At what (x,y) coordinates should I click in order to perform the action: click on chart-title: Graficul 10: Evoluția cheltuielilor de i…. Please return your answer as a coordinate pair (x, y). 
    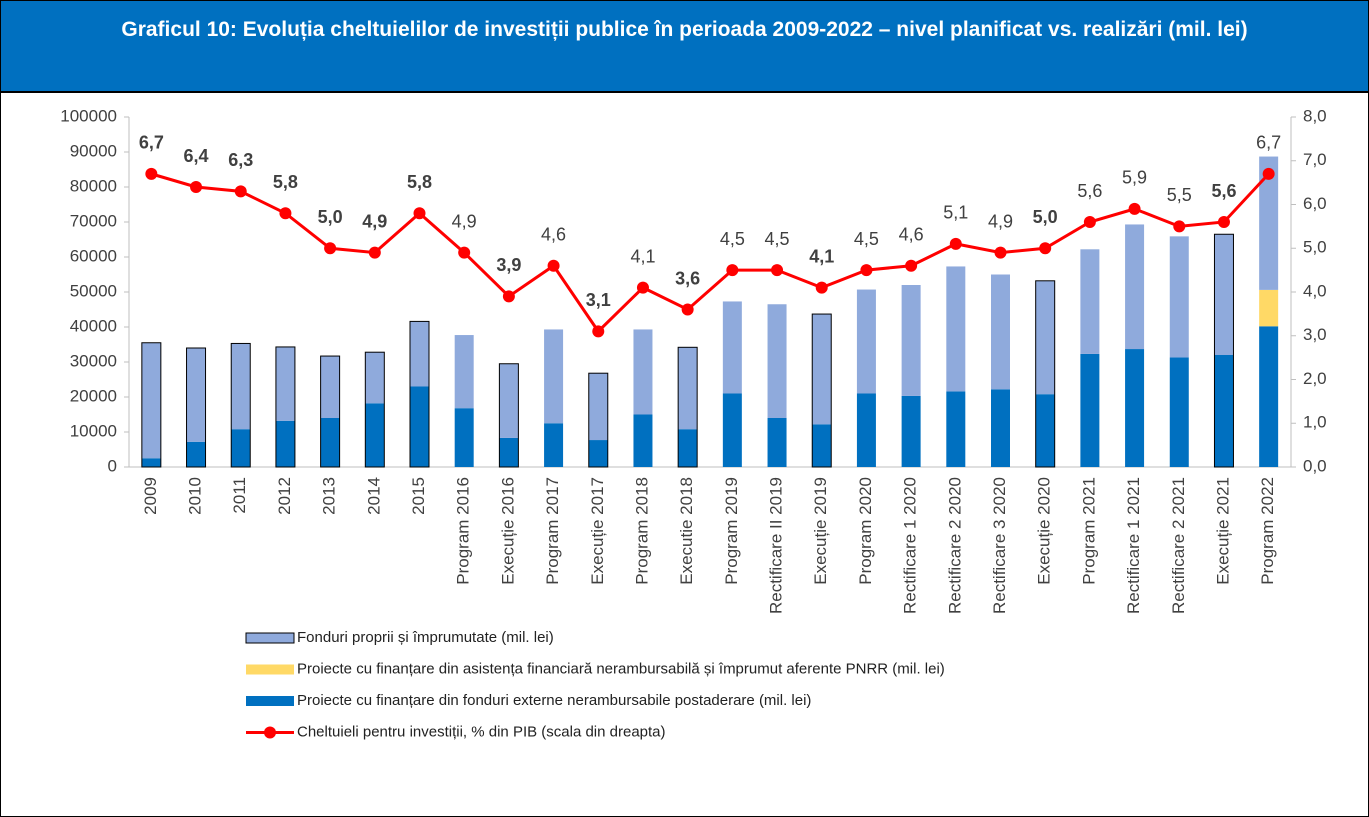
    Looking at the image, I should click on (684, 47).